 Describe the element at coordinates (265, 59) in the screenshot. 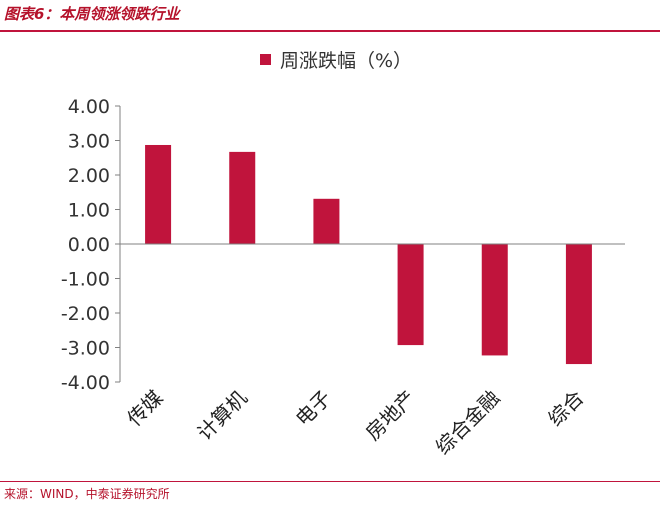

I see `legend-swatch` at that location.